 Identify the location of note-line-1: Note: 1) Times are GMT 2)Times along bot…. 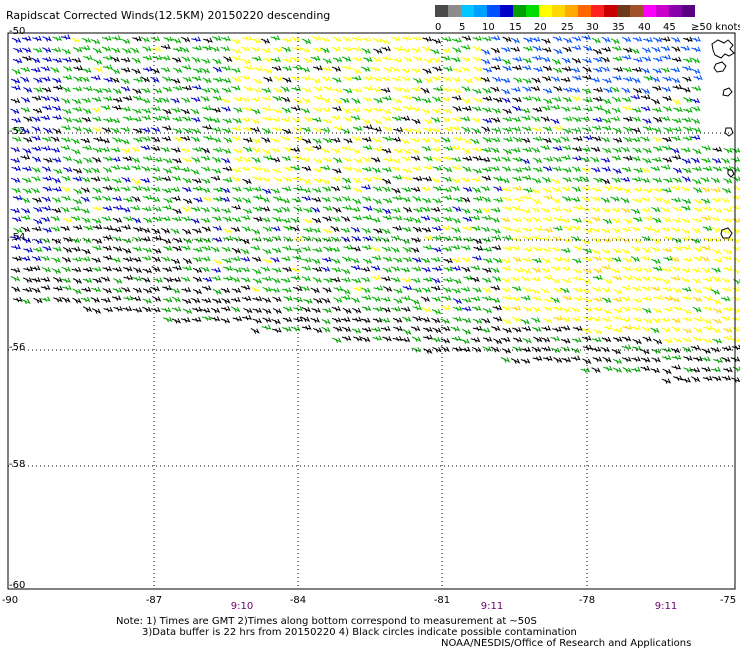
(326, 621).